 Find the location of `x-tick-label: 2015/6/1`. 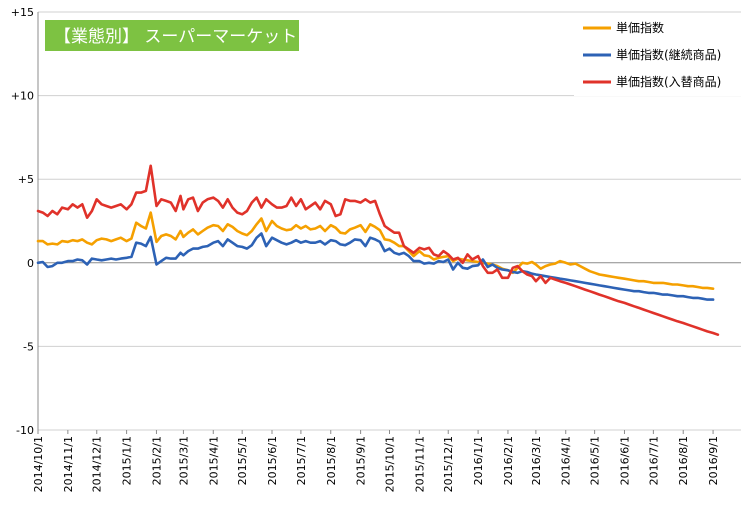

x-tick-label: 2015/6/1 is located at coordinates (272, 460).